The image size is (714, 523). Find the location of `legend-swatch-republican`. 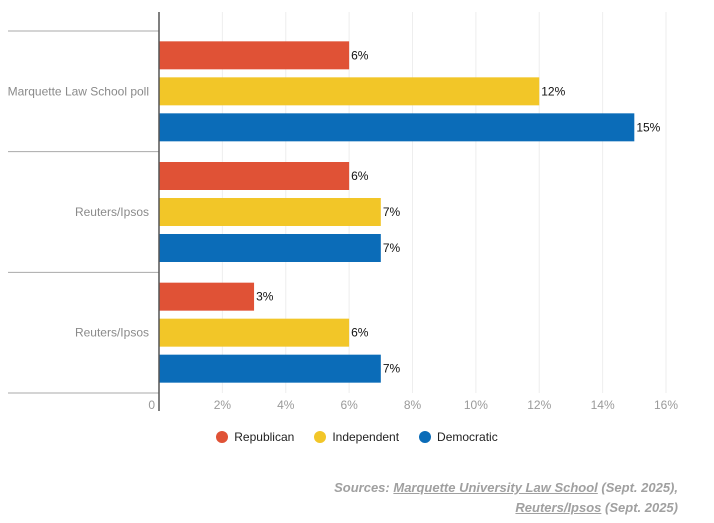

legend-swatch-republican is located at coordinates (222, 437).